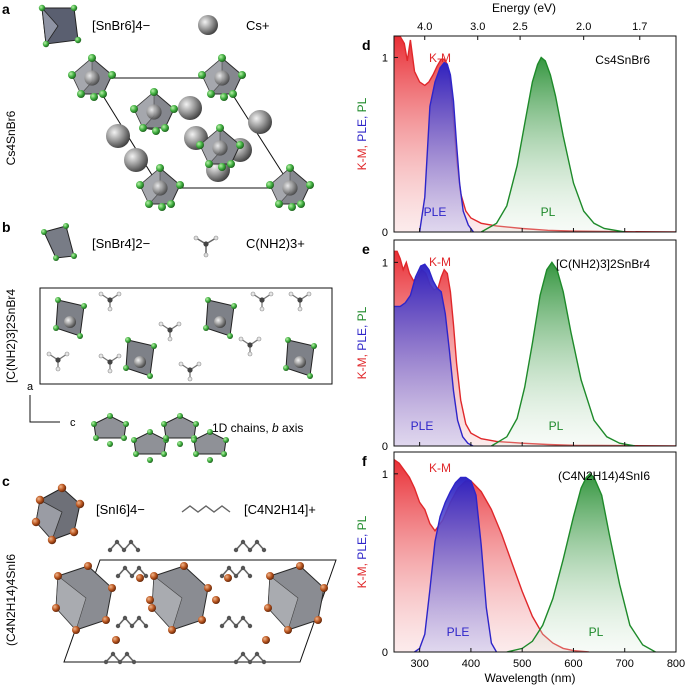 The width and height of the screenshot is (685, 690). Describe the element at coordinates (366, 249) in the screenshot. I see `panel-letter: e` at that location.